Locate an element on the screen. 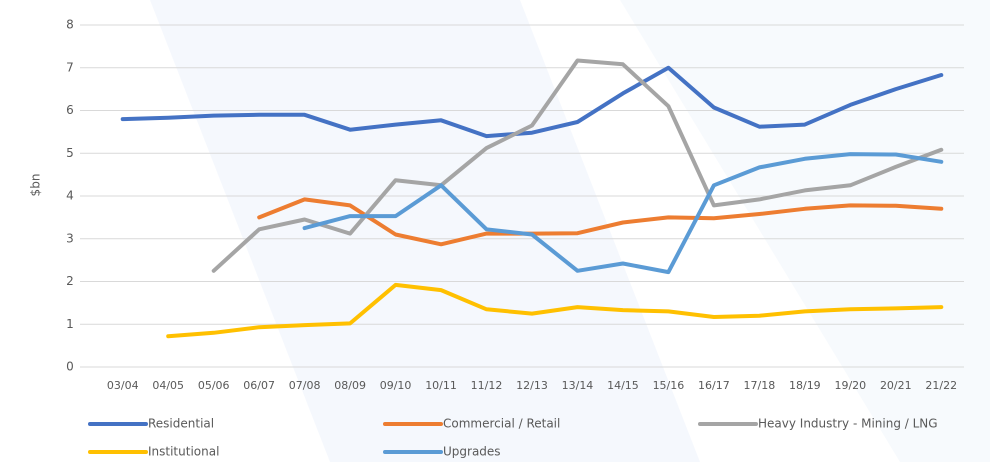 The height and width of the screenshot is (462, 990). x-tick-label: 16/17 is located at coordinates (714, 385).